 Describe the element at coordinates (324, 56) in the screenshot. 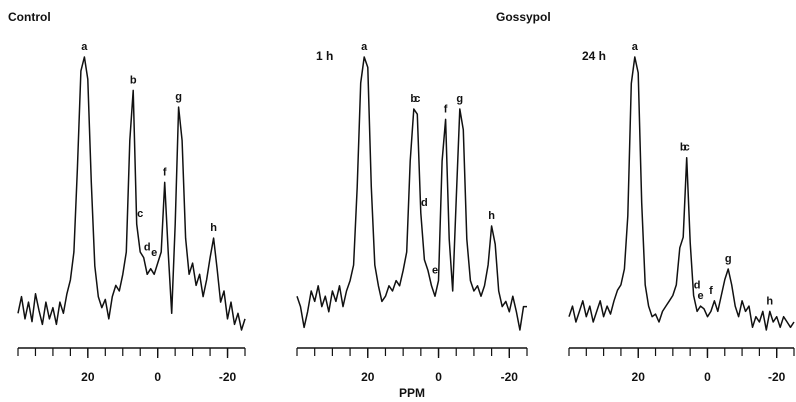

I see `panel-title: 1 h` at that location.